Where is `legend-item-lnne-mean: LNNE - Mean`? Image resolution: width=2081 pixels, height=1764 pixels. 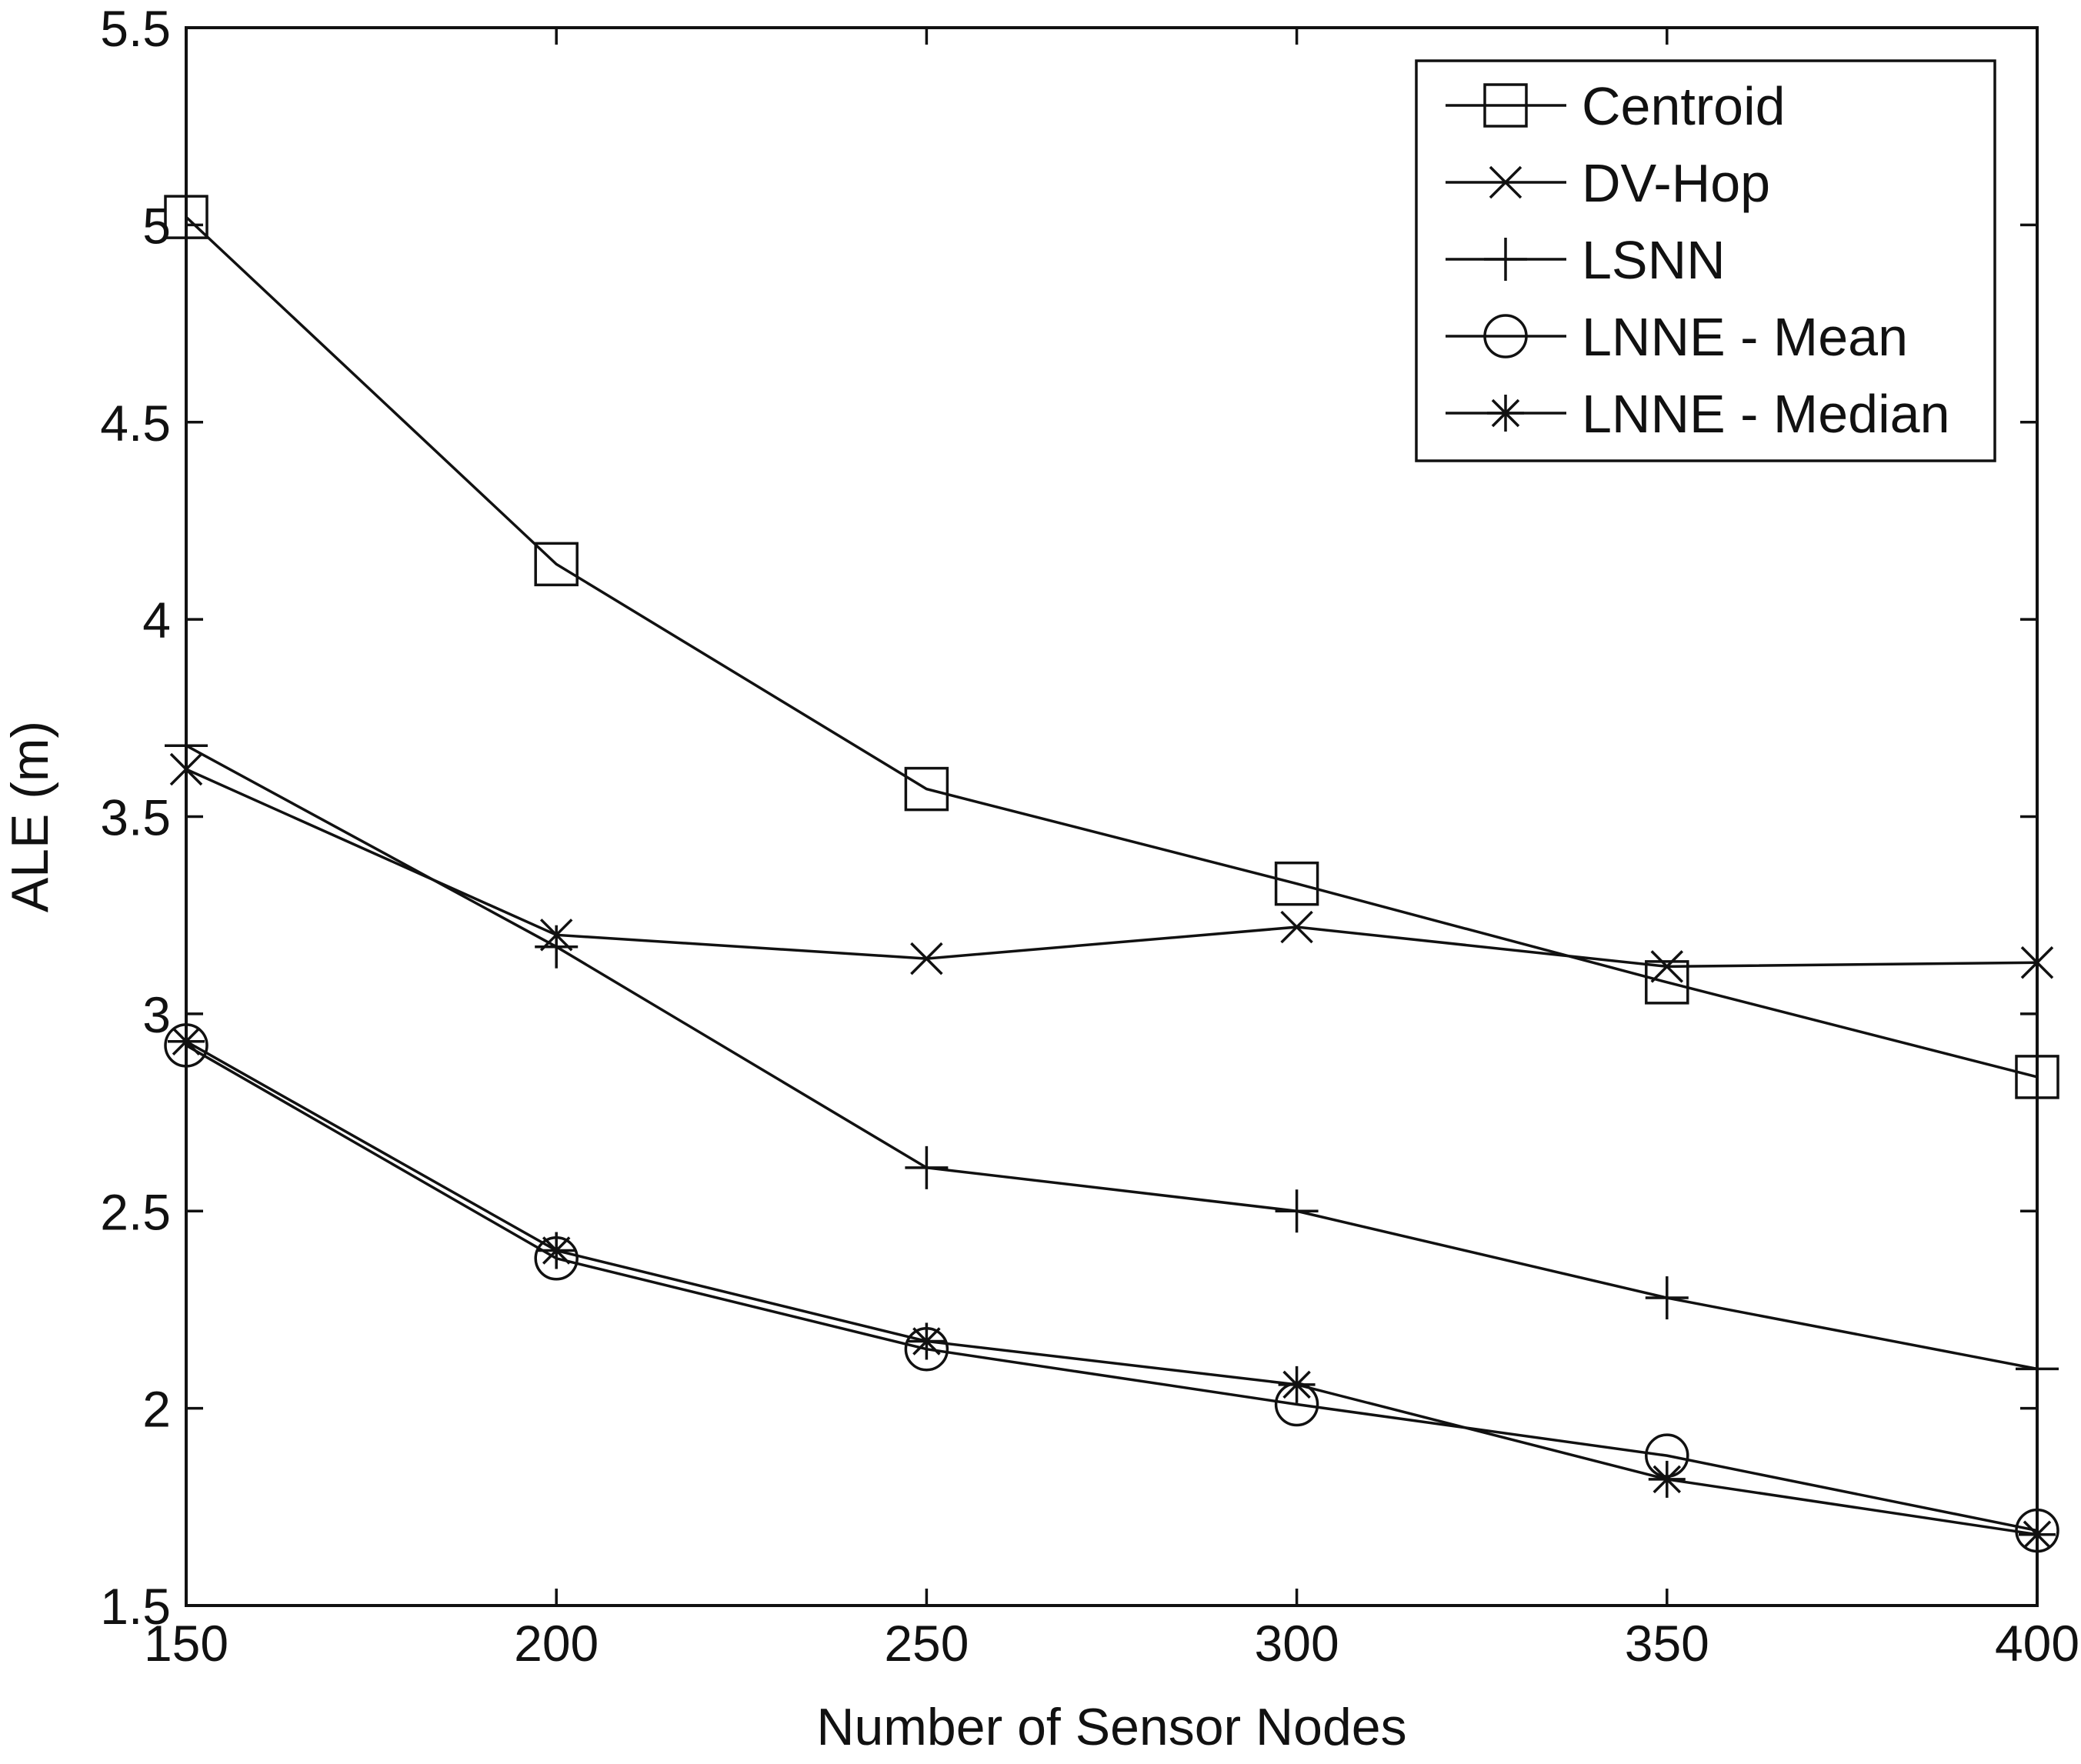 legend-item-lnne-mean: LNNE - Mean is located at coordinates (1677, 337).